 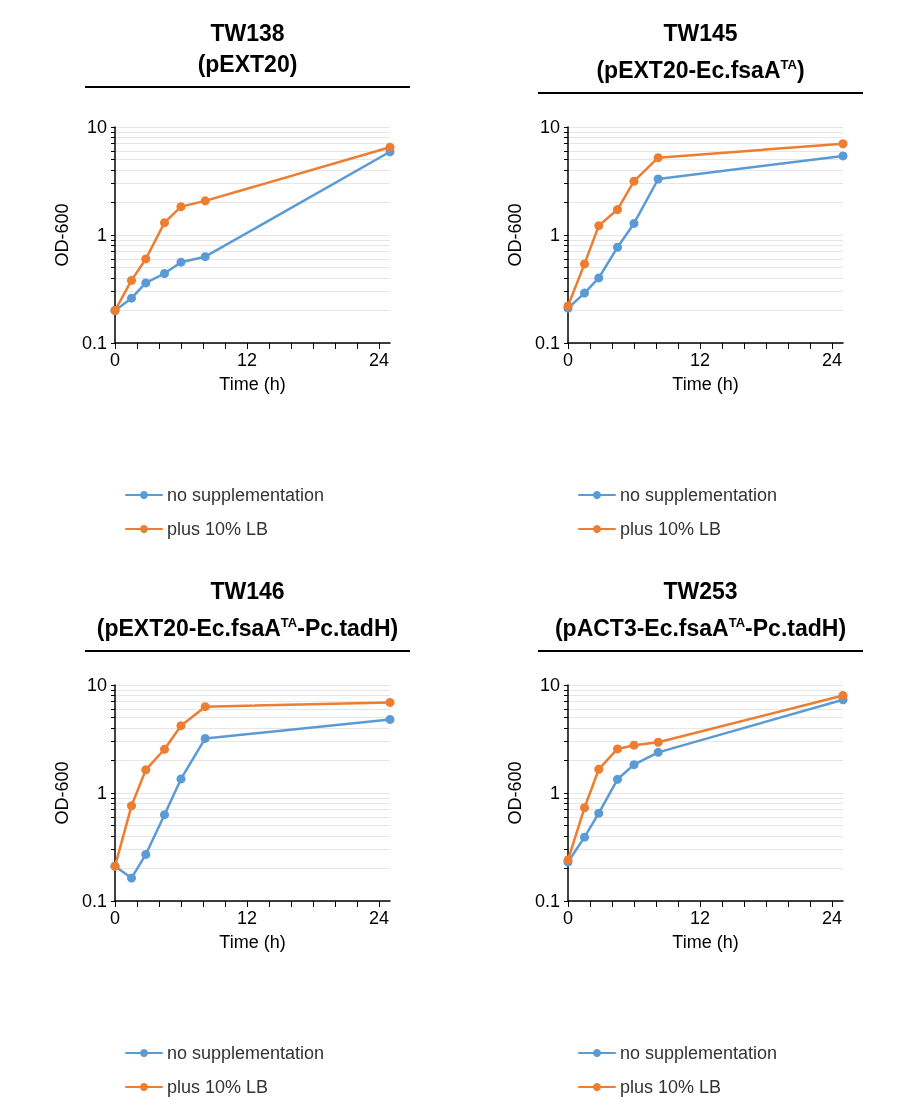 What do you see at coordinates (247, 614) in the screenshot?
I see `chart-title: TW146 (pEXT20-Ec.fsaA$^{TA}$-Pc.tadH)` at bounding box center [247, 614].